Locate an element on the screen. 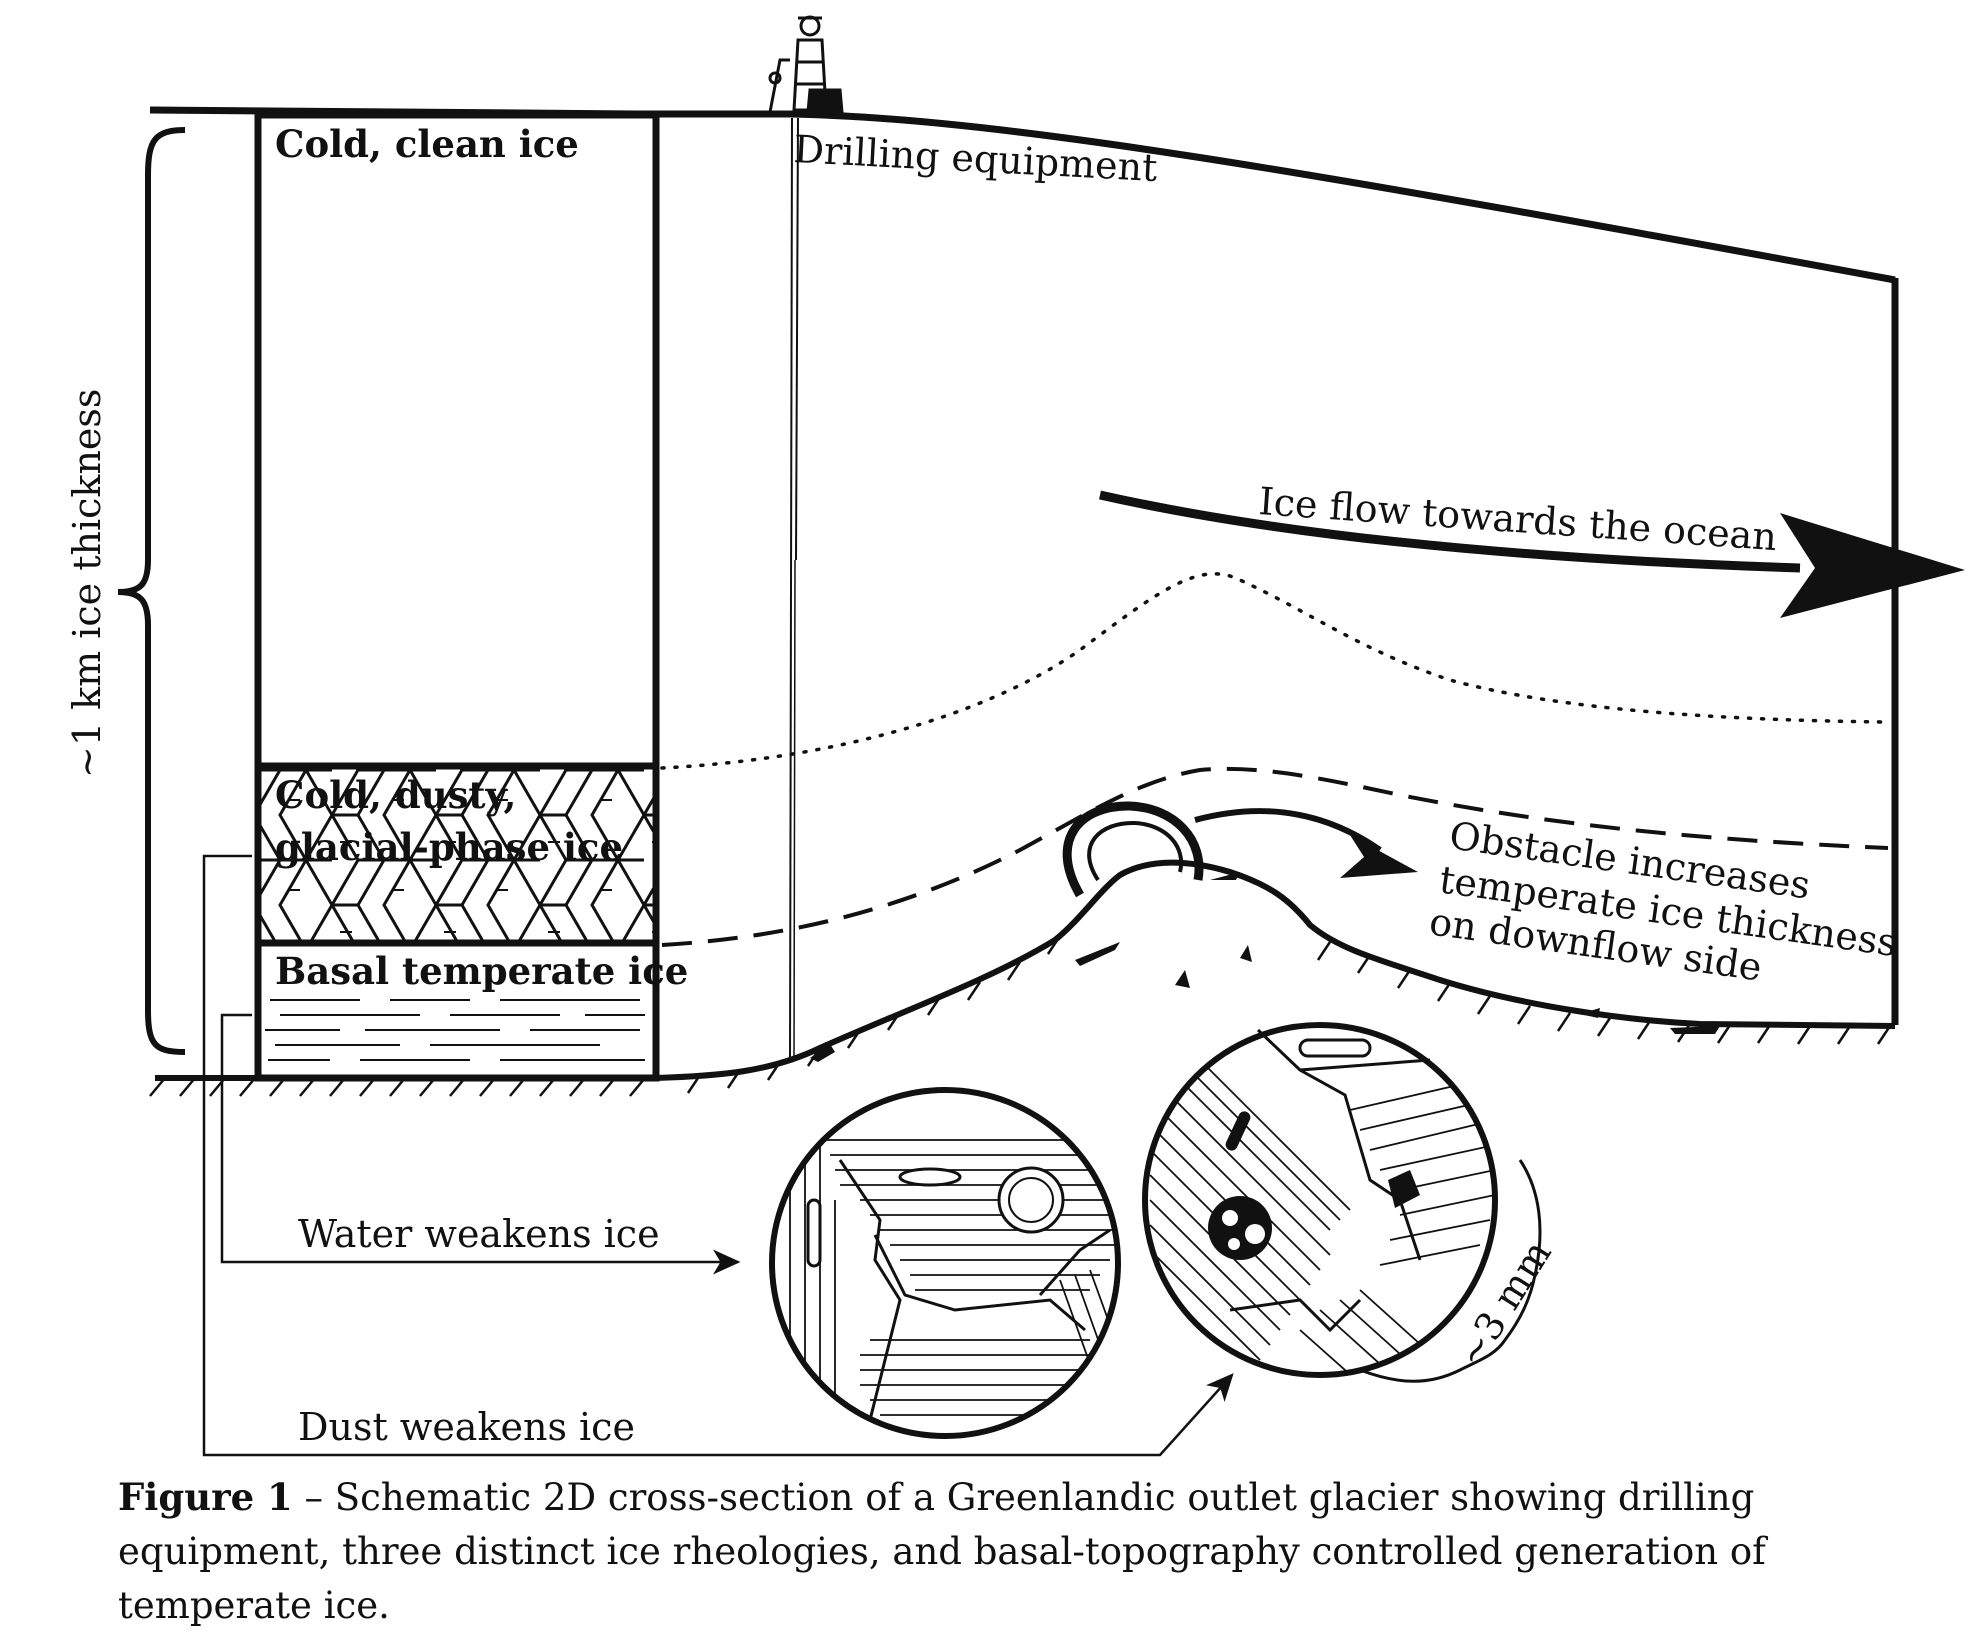 The width and height of the screenshot is (1980, 1633). drilling-rig-icon is located at coordinates (806, 66).